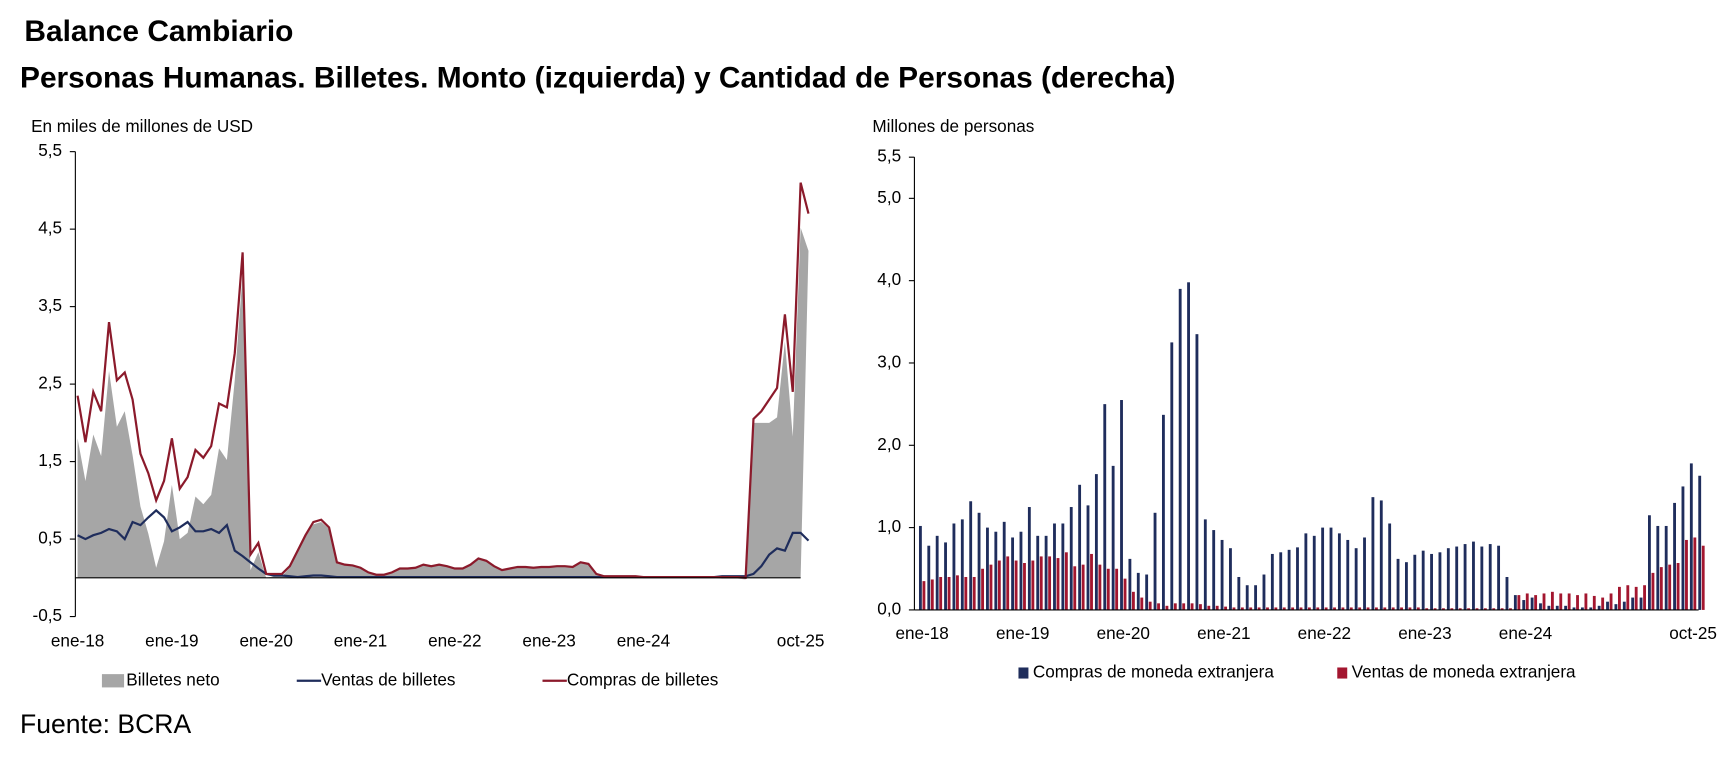  Describe the element at coordinates (642, 679) in the screenshot. I see `legend-label: Compras de billetes` at that location.